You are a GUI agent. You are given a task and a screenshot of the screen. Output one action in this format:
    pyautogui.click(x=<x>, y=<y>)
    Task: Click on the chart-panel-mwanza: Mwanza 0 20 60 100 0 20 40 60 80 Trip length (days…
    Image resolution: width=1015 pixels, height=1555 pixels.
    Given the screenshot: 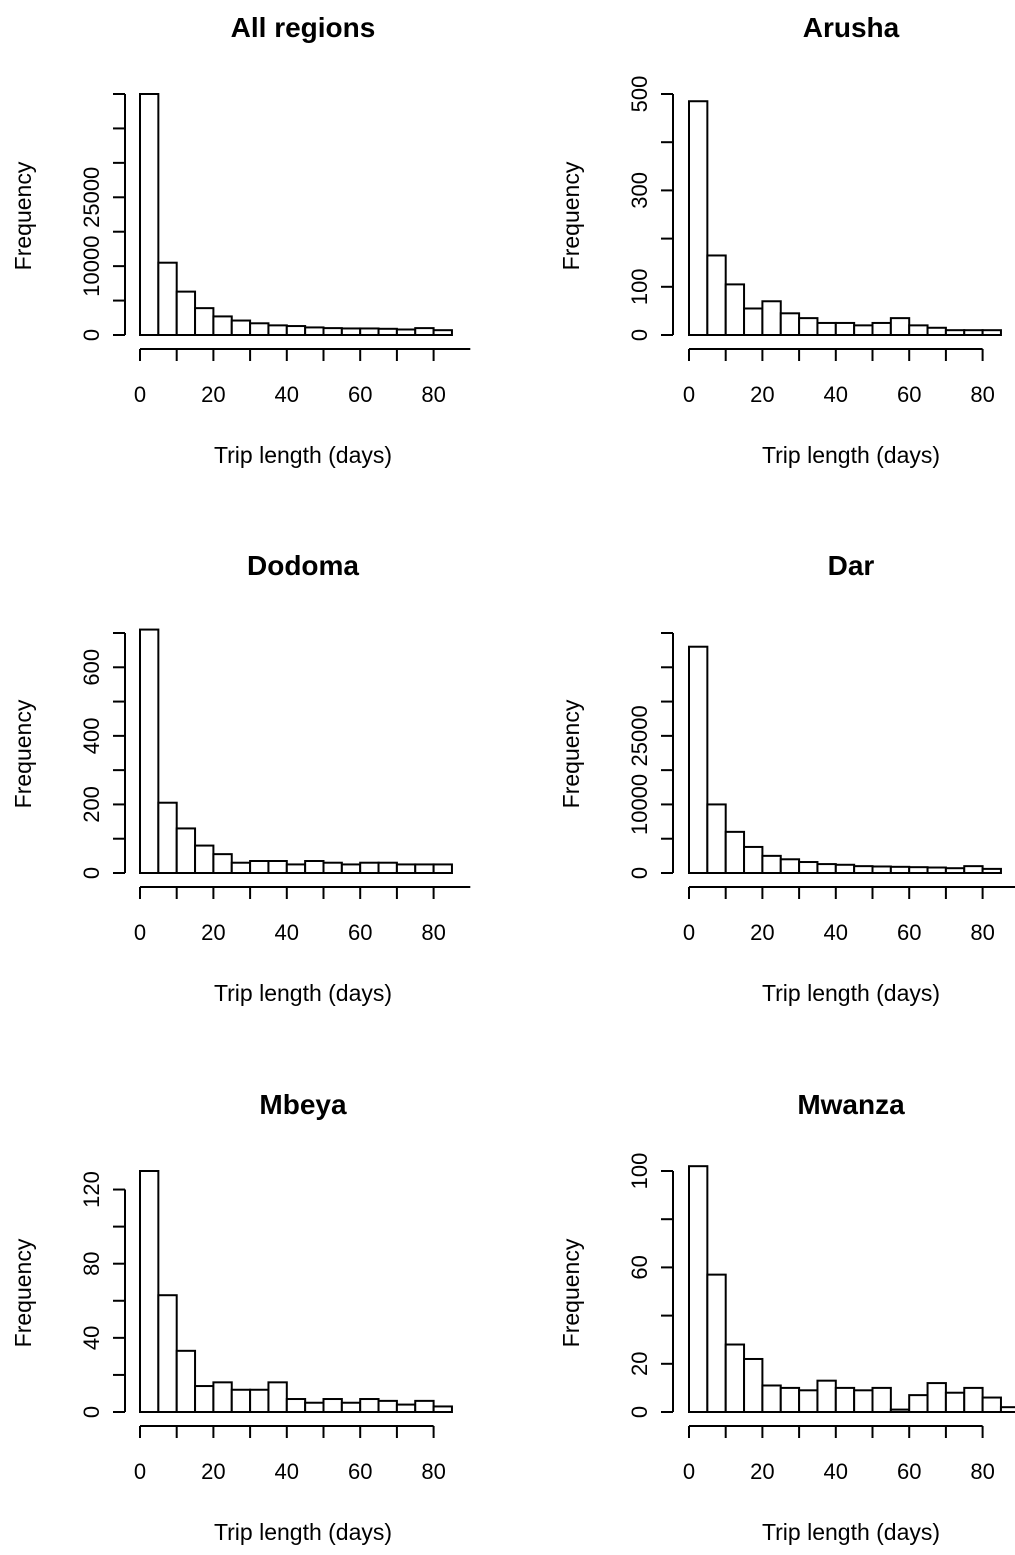 What is the action you would take?
    pyautogui.click(x=781, y=1313)
    